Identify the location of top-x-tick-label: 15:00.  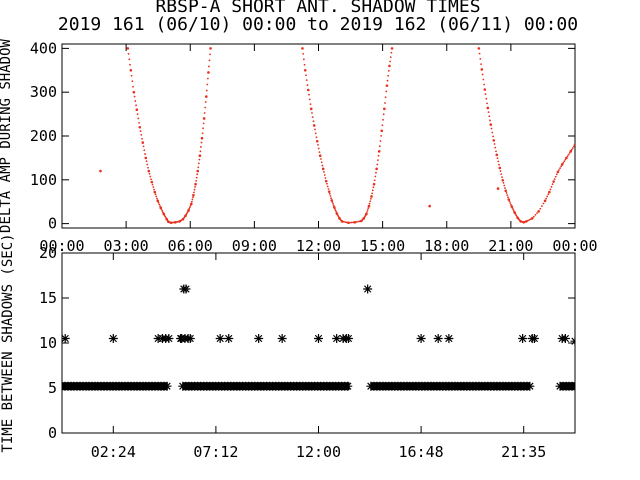
(382, 246).